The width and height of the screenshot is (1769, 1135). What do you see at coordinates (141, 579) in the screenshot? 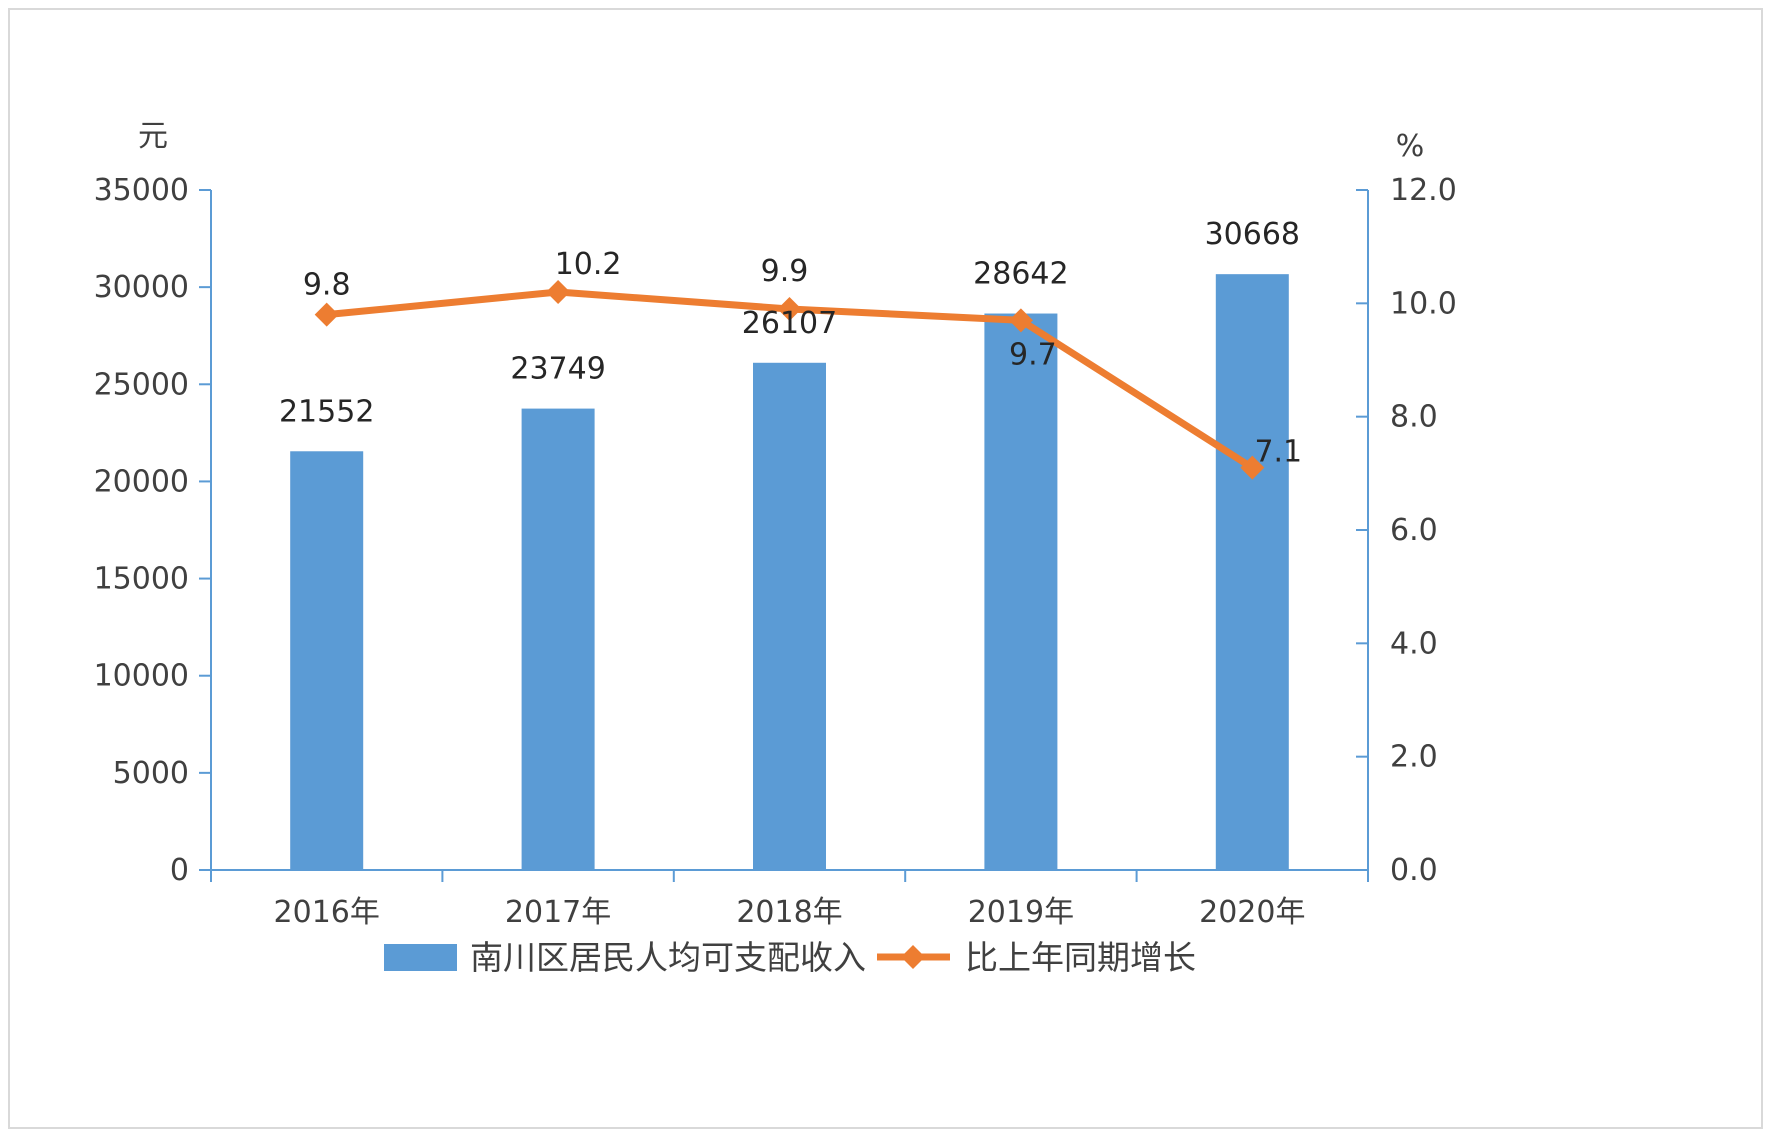
I see `left-tick-label: 15000` at bounding box center [141, 579].